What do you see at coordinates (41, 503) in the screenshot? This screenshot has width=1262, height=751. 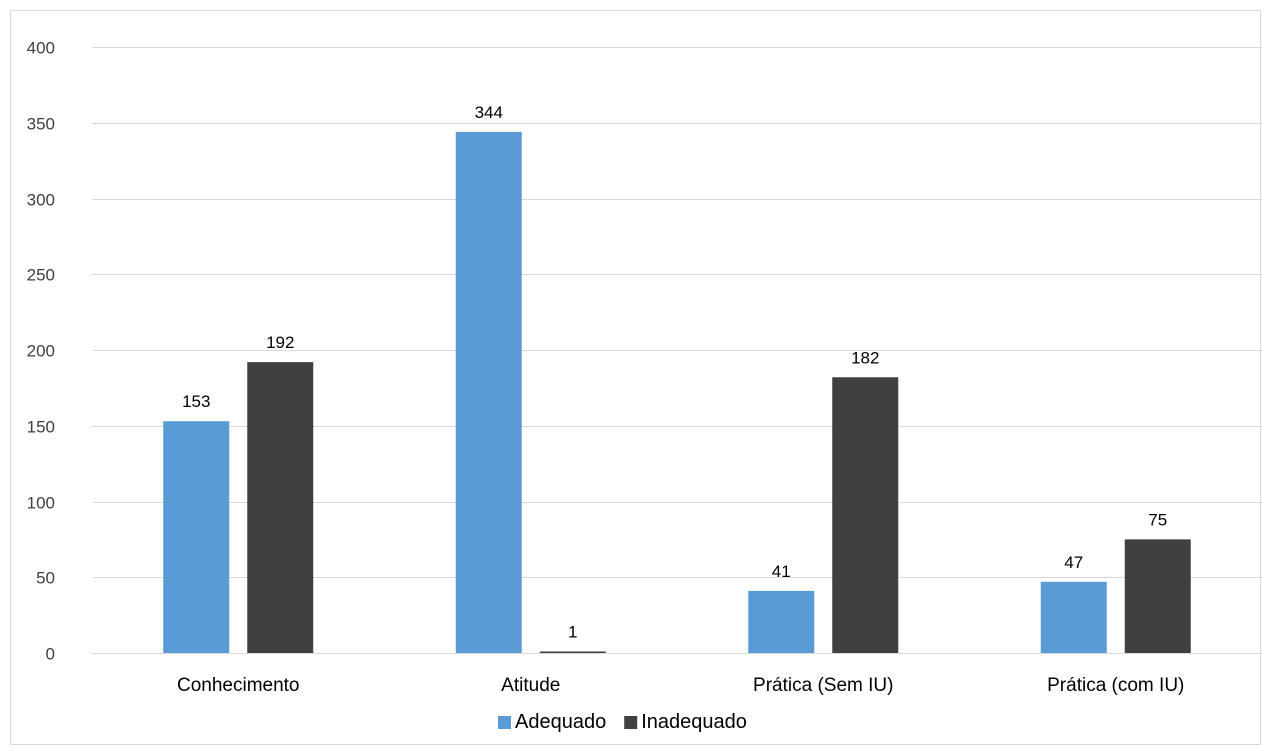 I see `y-tick-label: 100` at bounding box center [41, 503].